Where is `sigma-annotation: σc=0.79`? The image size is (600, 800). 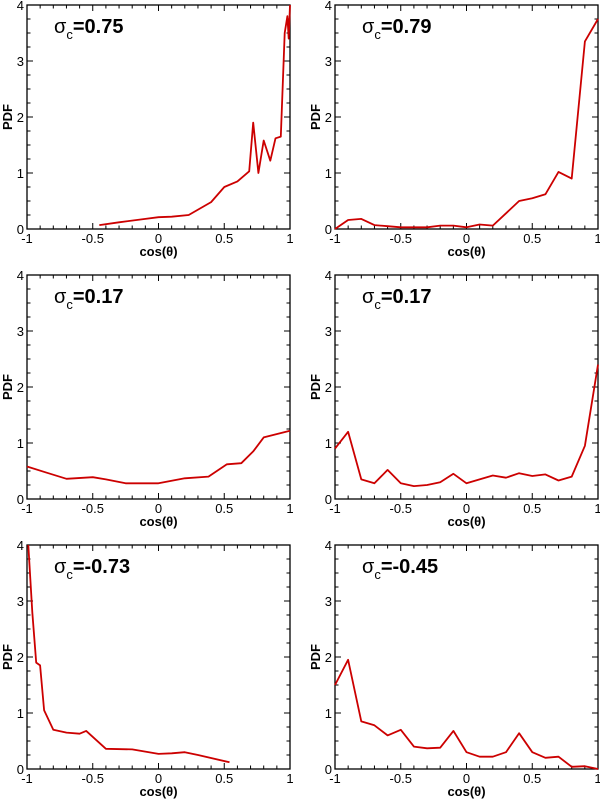 sigma-annotation: σc=0.79 is located at coordinates (396, 29).